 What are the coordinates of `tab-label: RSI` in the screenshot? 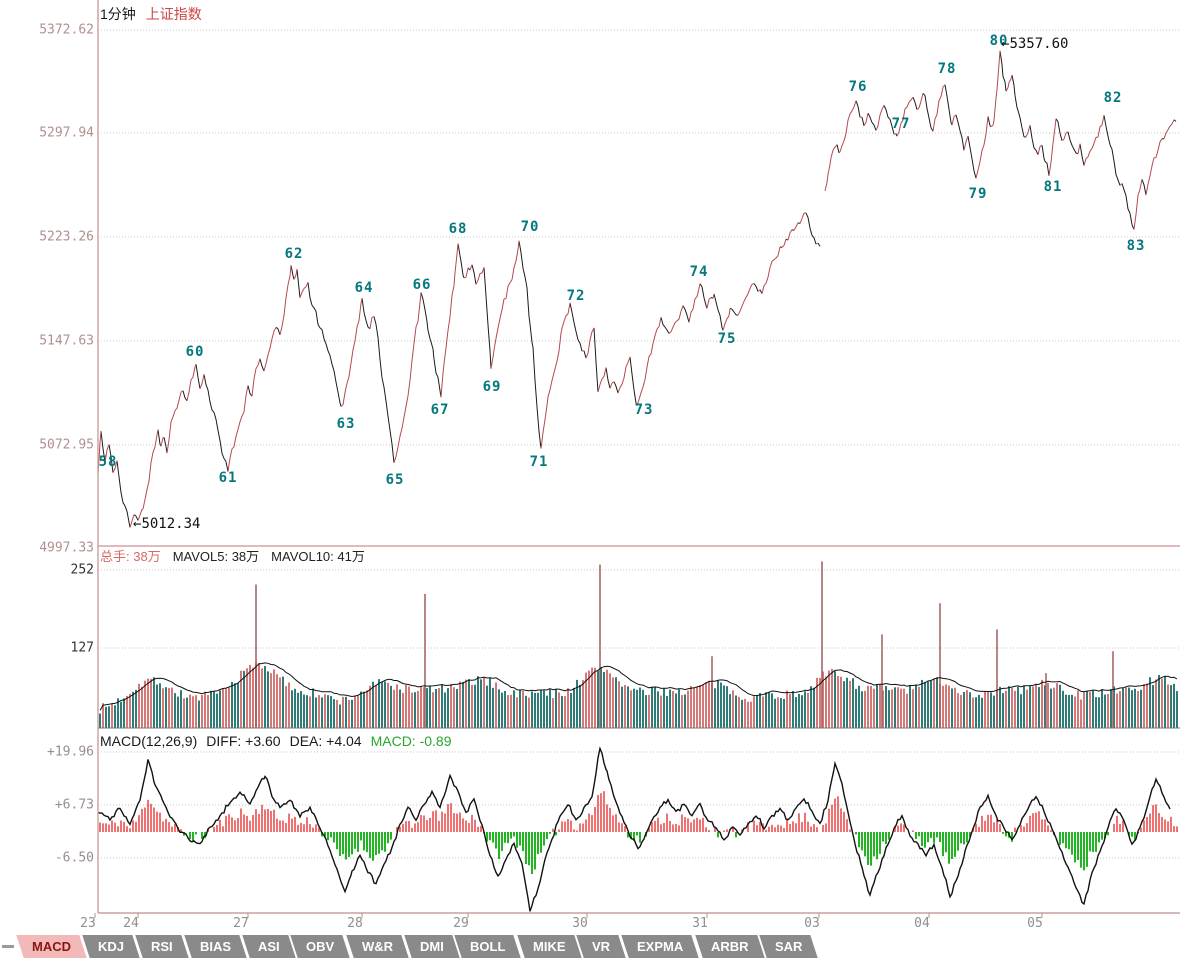 It's located at (162, 946).